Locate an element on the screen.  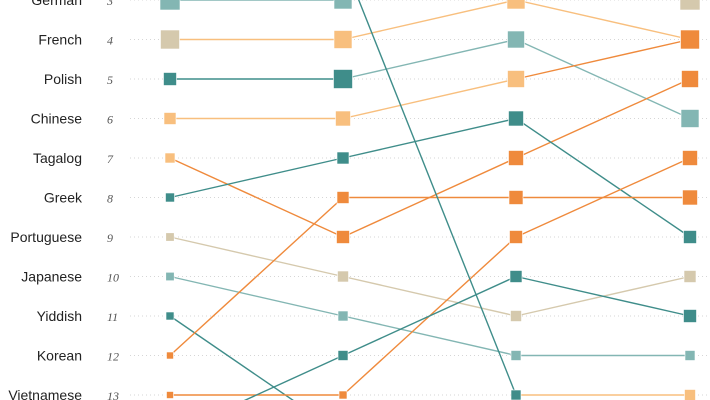
language-label: Tagalog is located at coordinates (57, 158).